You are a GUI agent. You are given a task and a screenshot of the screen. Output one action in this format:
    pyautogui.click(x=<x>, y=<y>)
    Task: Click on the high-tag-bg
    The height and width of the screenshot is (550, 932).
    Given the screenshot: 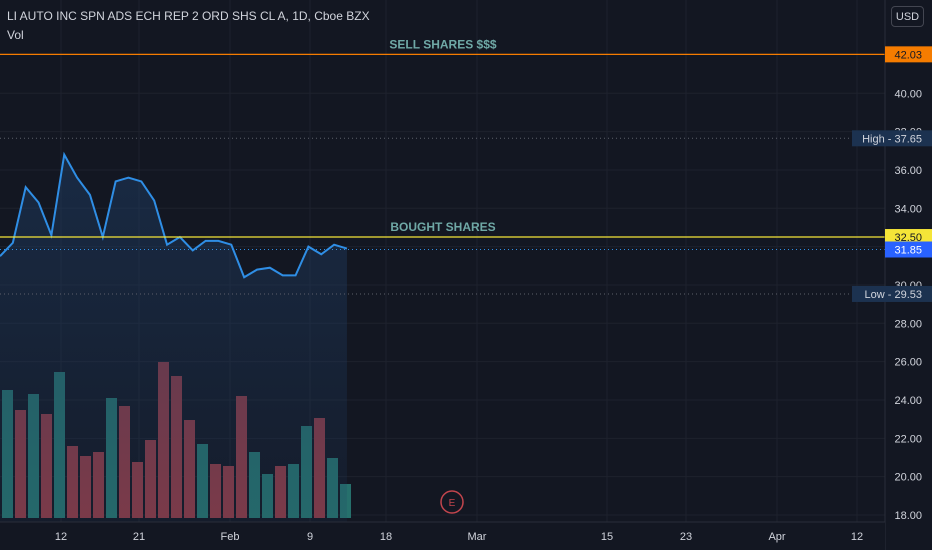 What is the action you would take?
    pyautogui.click(x=892, y=138)
    